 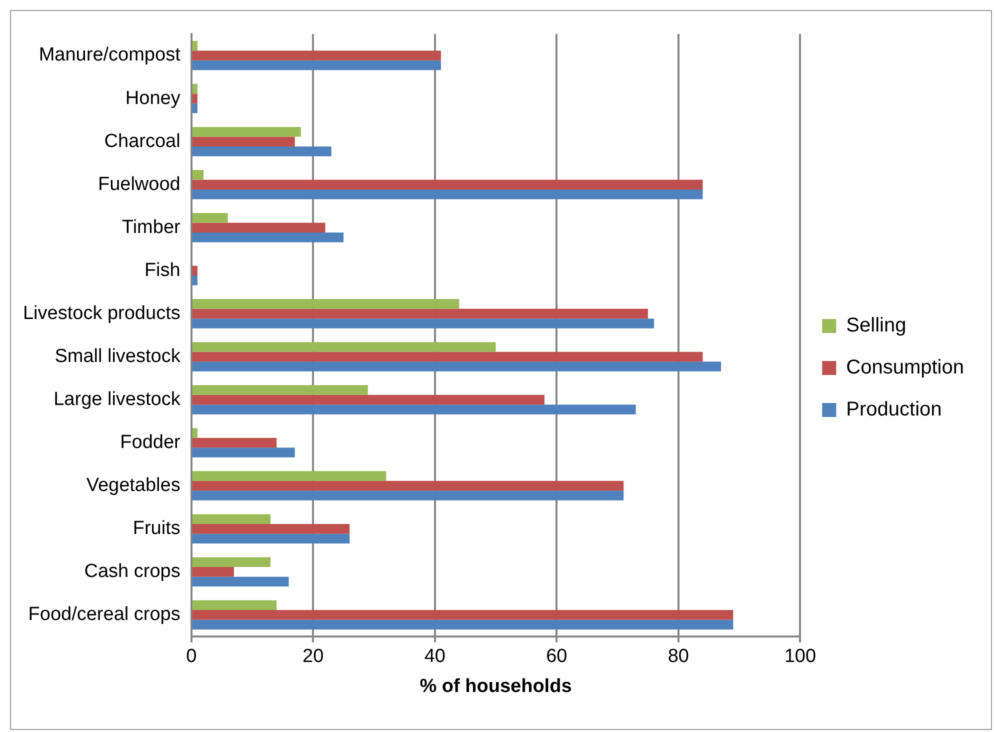 I want to click on y-tick-label: Cash crops, so click(x=132, y=571).